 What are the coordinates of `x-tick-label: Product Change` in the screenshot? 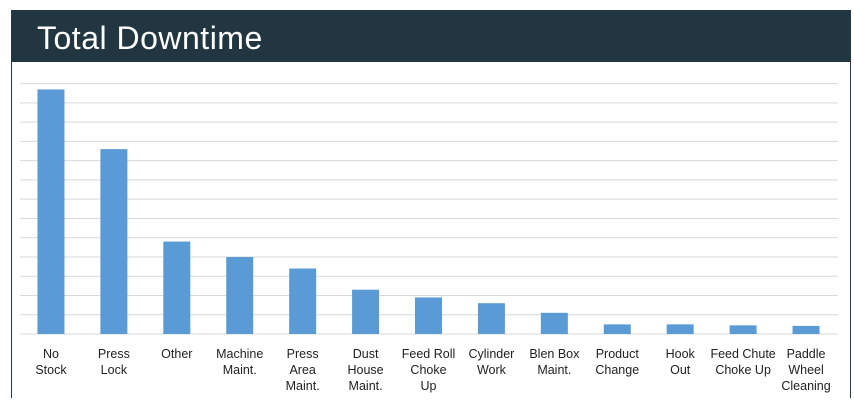 It's located at (617, 362).